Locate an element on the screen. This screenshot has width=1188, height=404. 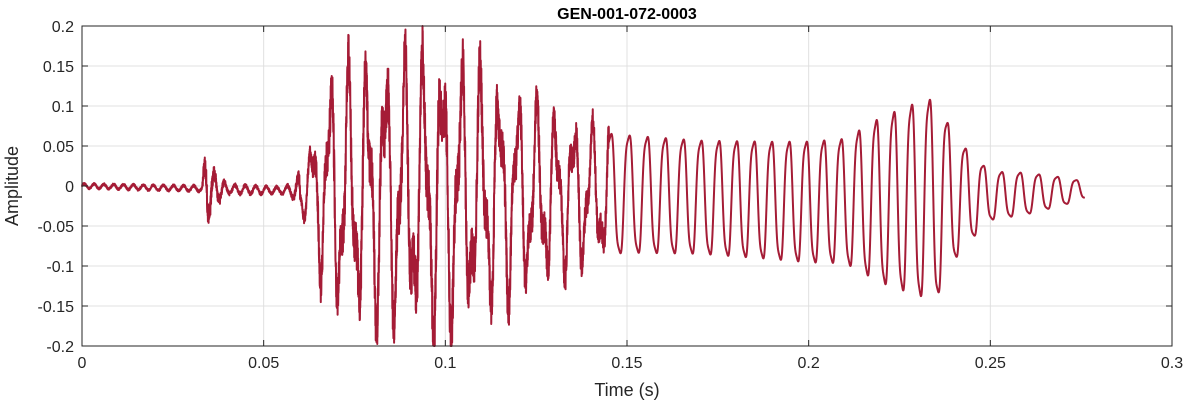
y-tick-label: 0 is located at coordinates (69, 187).